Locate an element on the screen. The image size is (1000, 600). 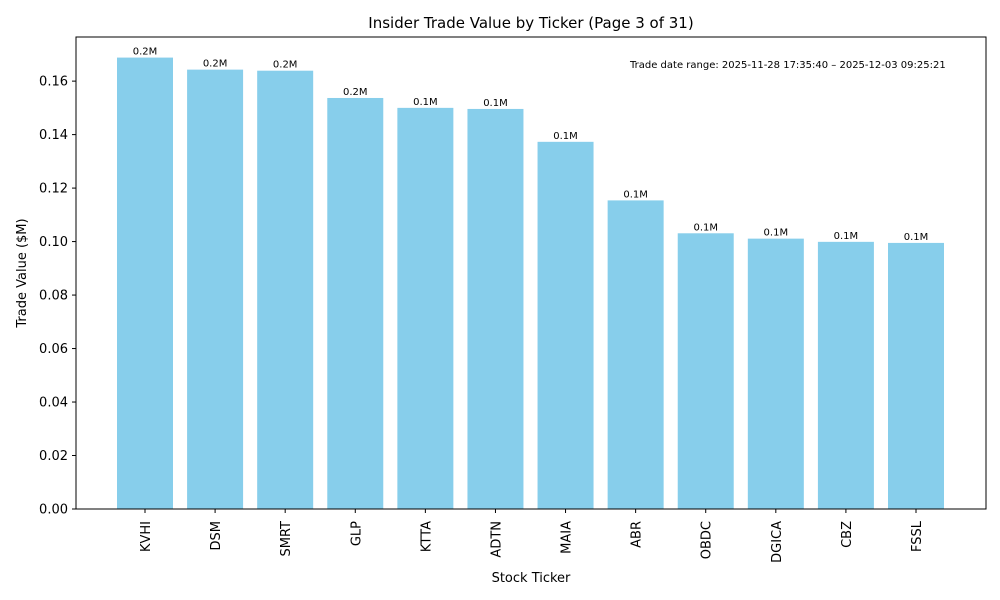
x-tick-label: FSSL is located at coordinates (917, 536).